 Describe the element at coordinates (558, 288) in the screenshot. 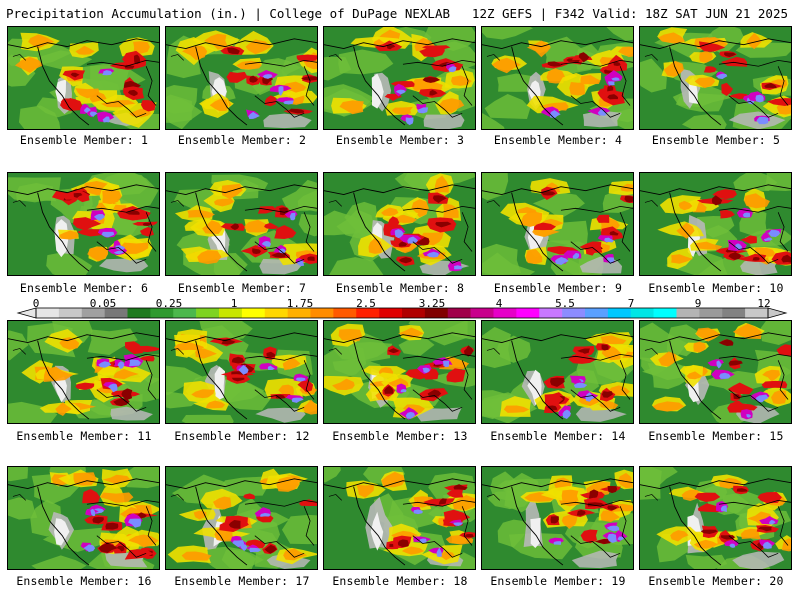

I see `ensemble-member-label: Ensemble Member: 9` at that location.